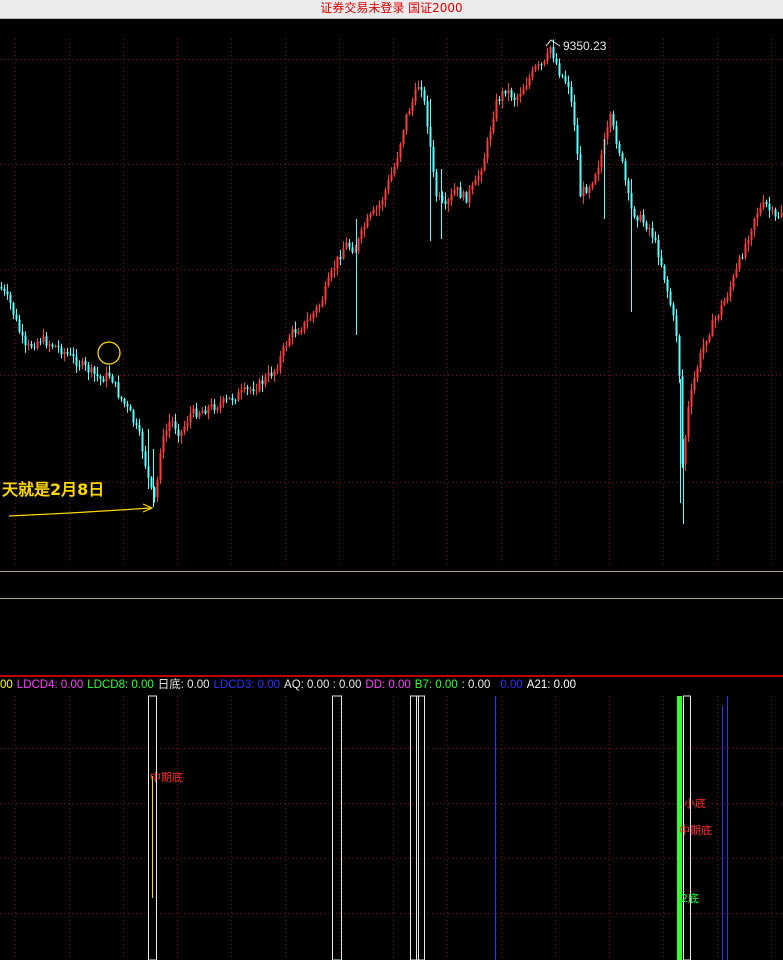  What do you see at coordinates (585, 46) in the screenshot?
I see `high-price-label: 9350.23` at bounding box center [585, 46].